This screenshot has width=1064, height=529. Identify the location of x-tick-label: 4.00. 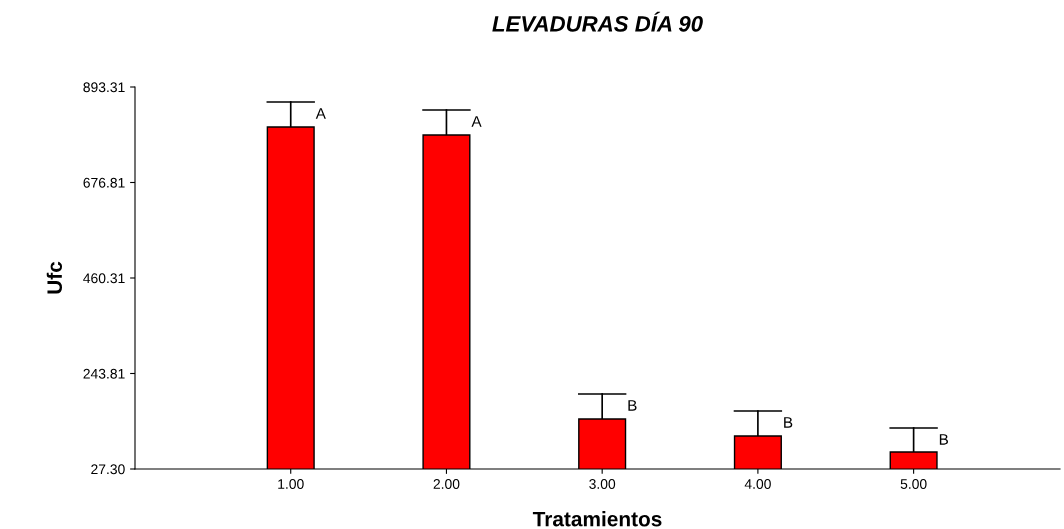
(757, 484).